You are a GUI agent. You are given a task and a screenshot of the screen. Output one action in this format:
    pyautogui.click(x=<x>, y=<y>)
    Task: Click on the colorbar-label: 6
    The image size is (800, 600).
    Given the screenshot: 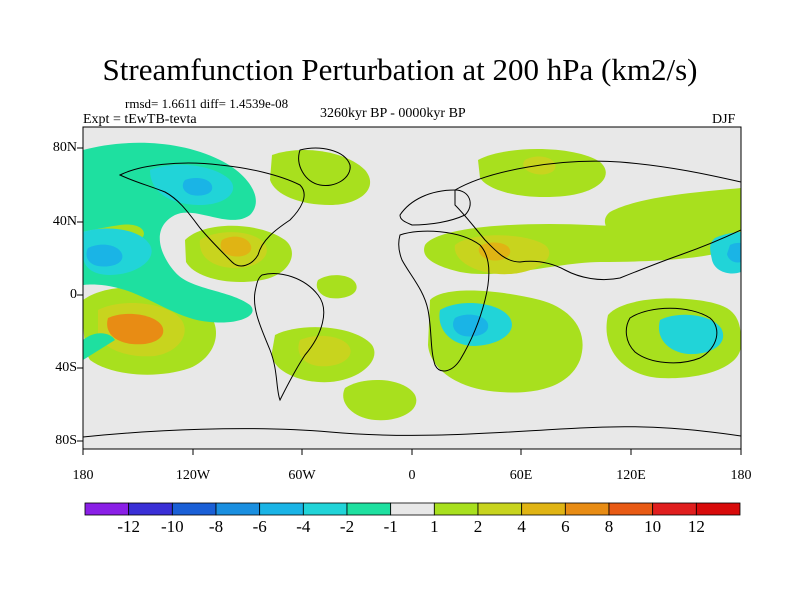 What is the action you would take?
    pyautogui.click(x=565, y=526)
    